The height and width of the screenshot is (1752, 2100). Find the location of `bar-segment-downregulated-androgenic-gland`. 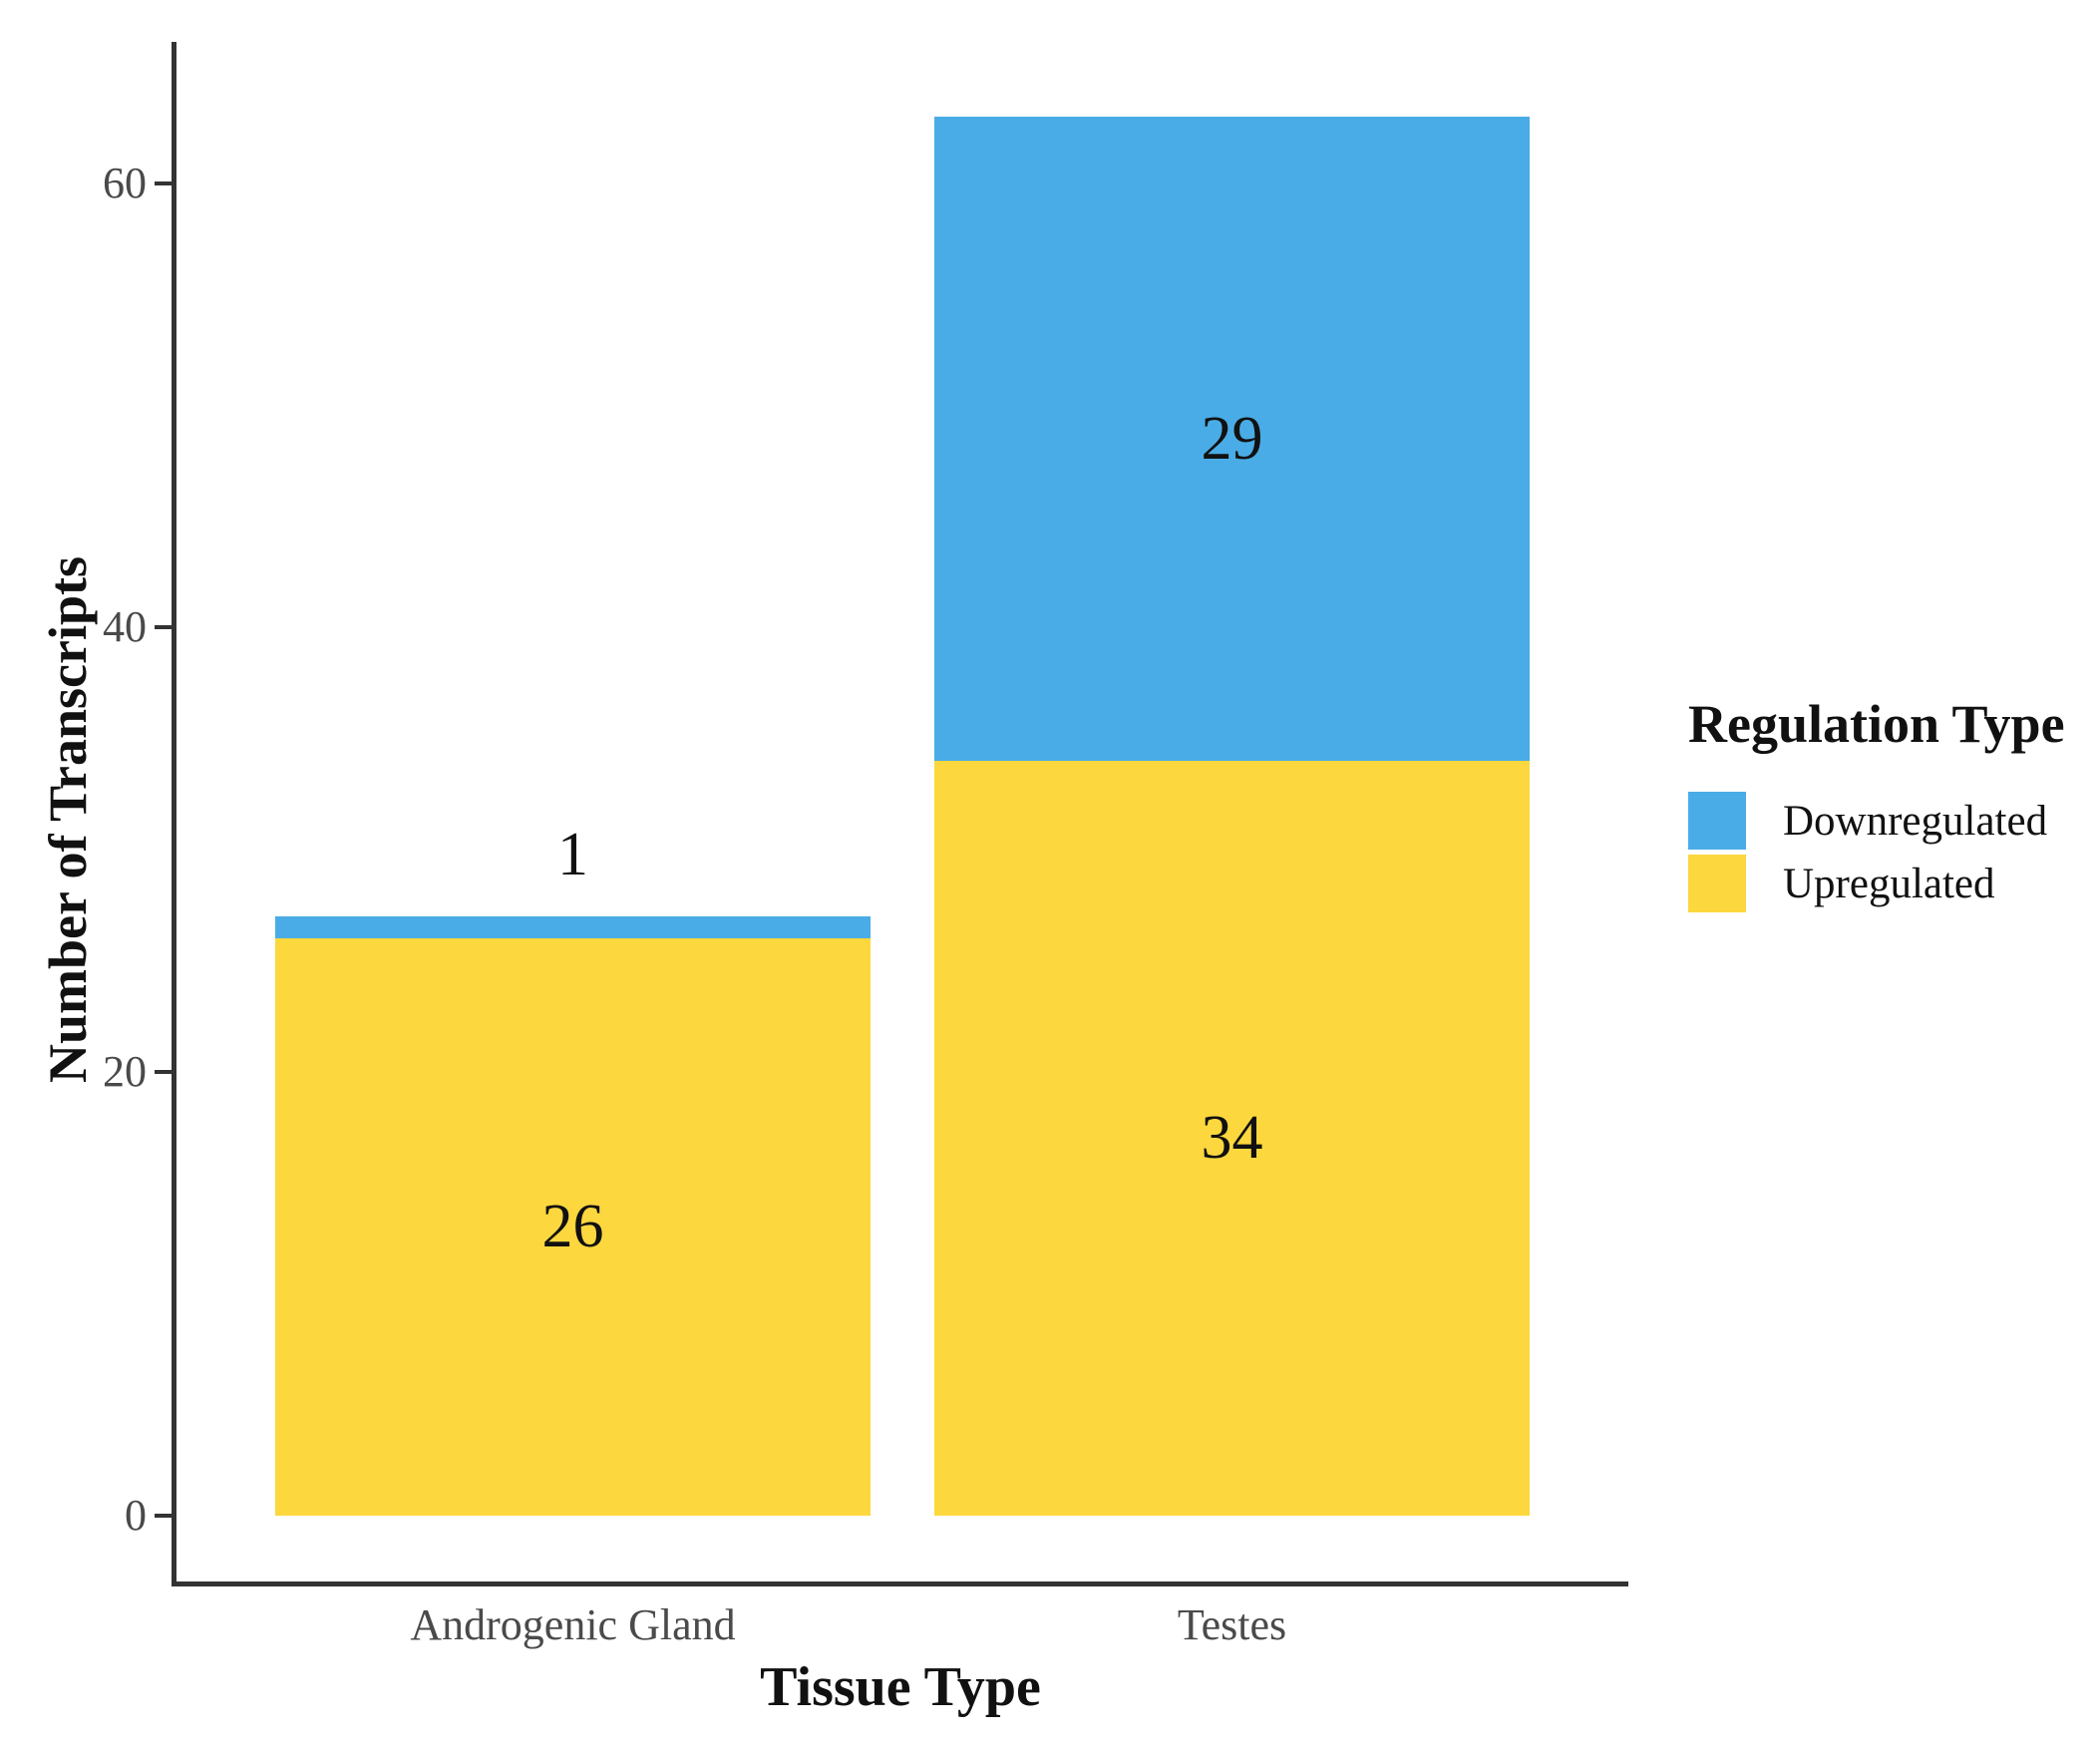

bar-segment-downregulated-androgenic-gland is located at coordinates (573, 926).